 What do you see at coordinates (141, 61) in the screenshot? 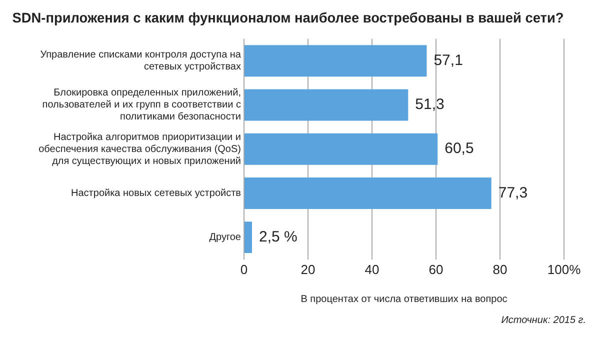
I see `y-tick-label: Управление списками контроля доступа на сетевых устройствах` at bounding box center [141, 61].